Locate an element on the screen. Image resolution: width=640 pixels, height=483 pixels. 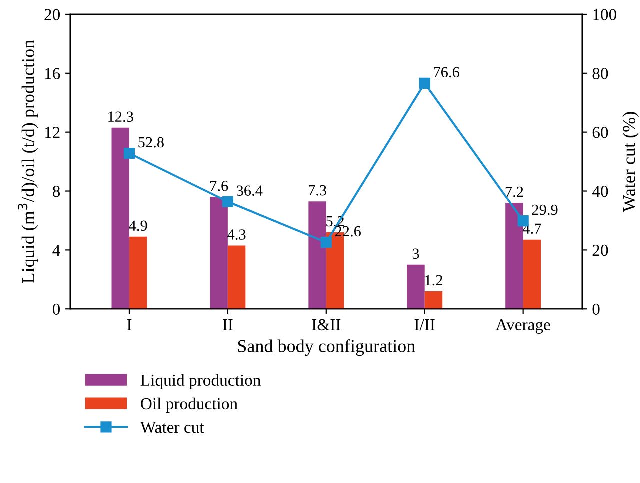
y-axis-title: Liquid (m$^{3}$/d)/oil (t/d) production is located at coordinates (28, 162).